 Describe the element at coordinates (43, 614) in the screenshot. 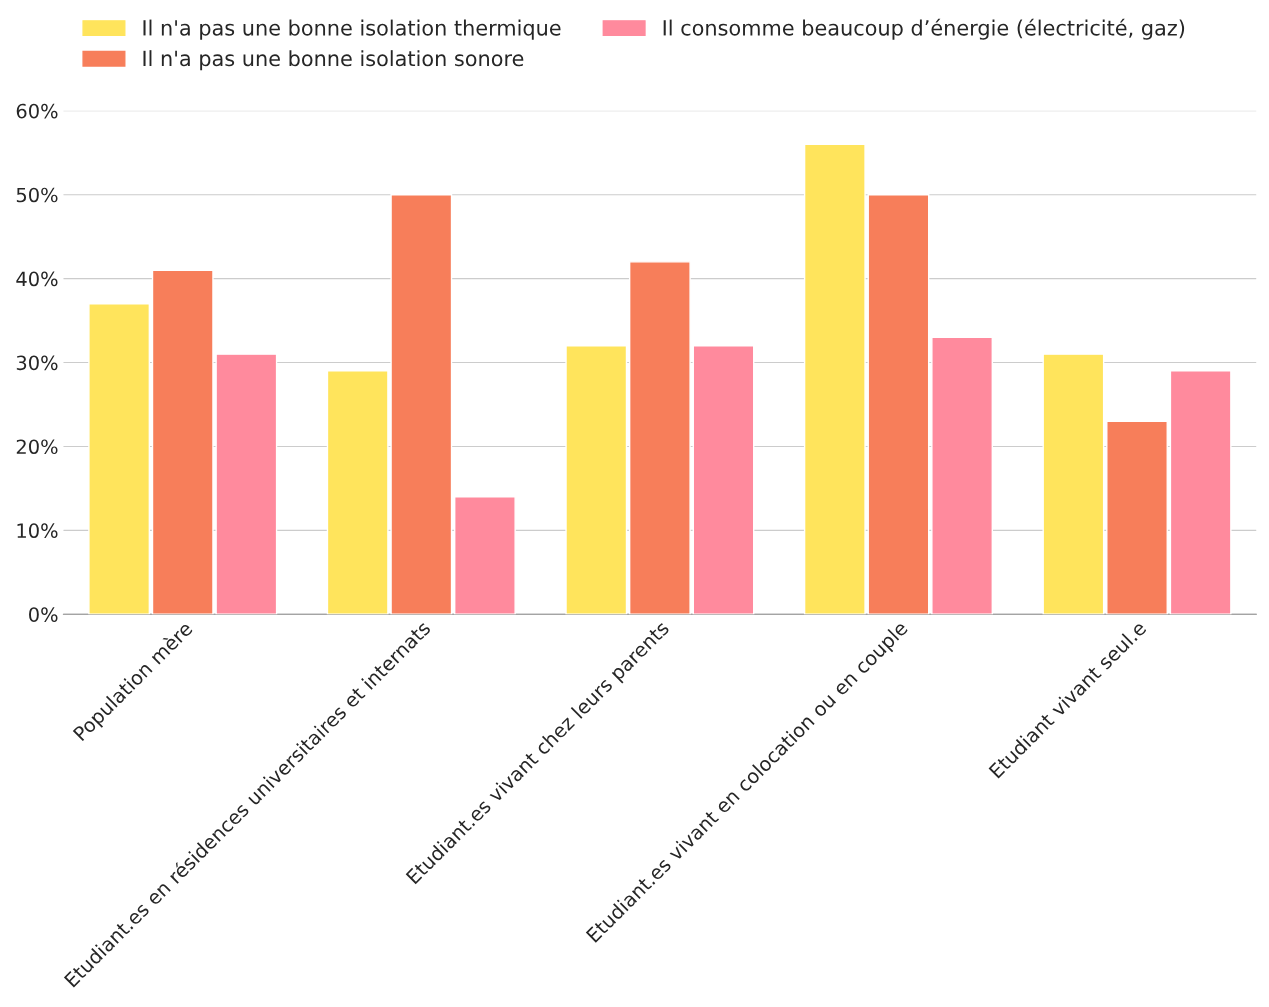

I see `y-tick-label: 0%` at that location.